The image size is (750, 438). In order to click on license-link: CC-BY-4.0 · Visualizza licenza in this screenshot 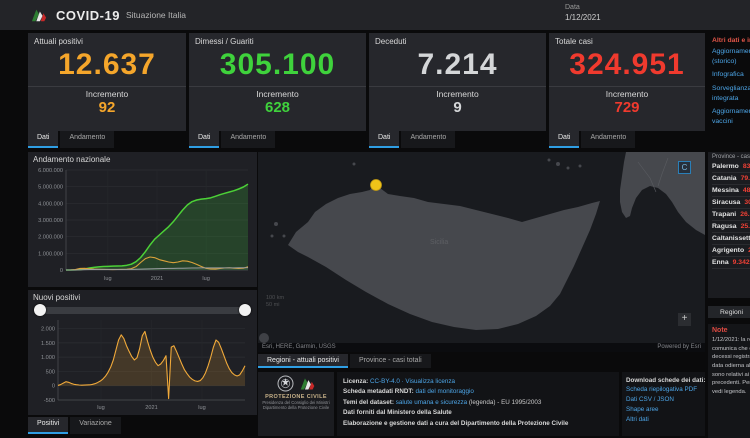, I will do `click(412, 381)`.